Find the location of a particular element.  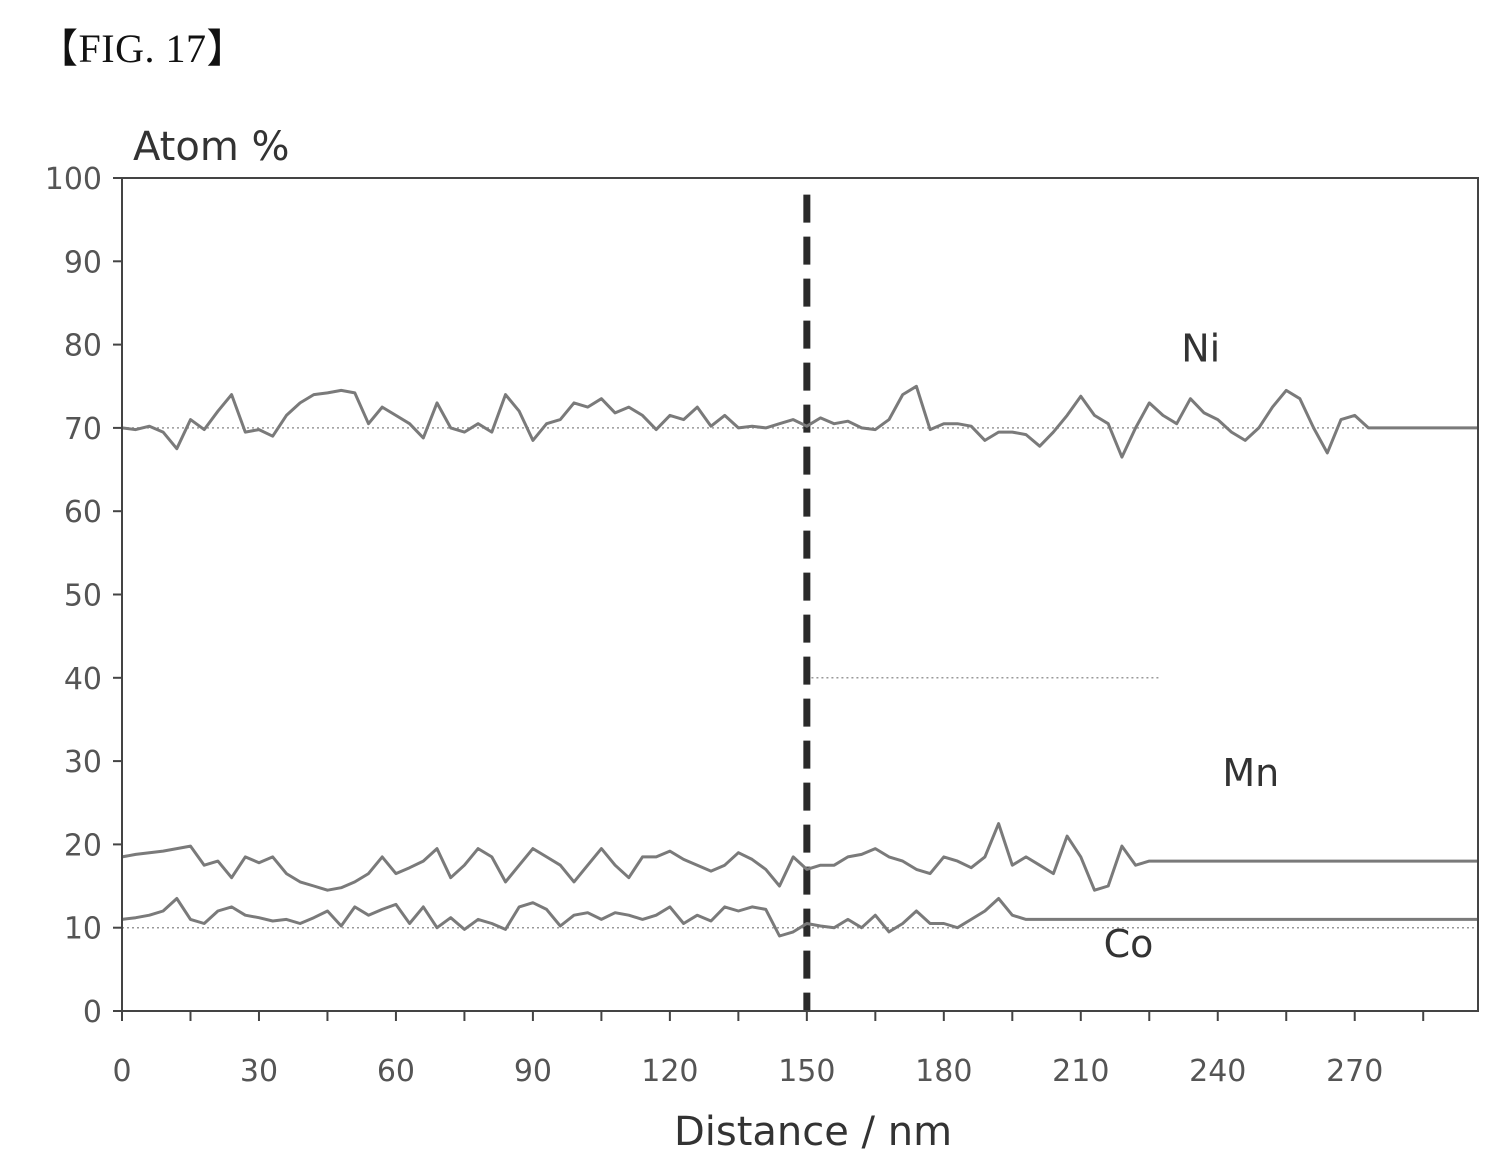

y-tick-label: 10 is located at coordinates (83, 929).